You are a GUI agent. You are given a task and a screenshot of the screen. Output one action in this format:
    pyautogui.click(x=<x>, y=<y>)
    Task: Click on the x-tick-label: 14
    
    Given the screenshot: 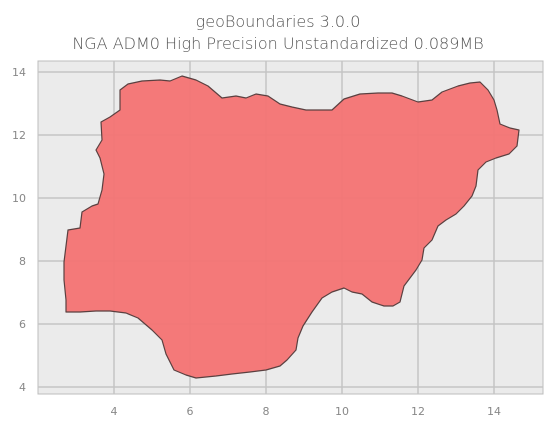 What is the action you would take?
    pyautogui.click(x=494, y=411)
    